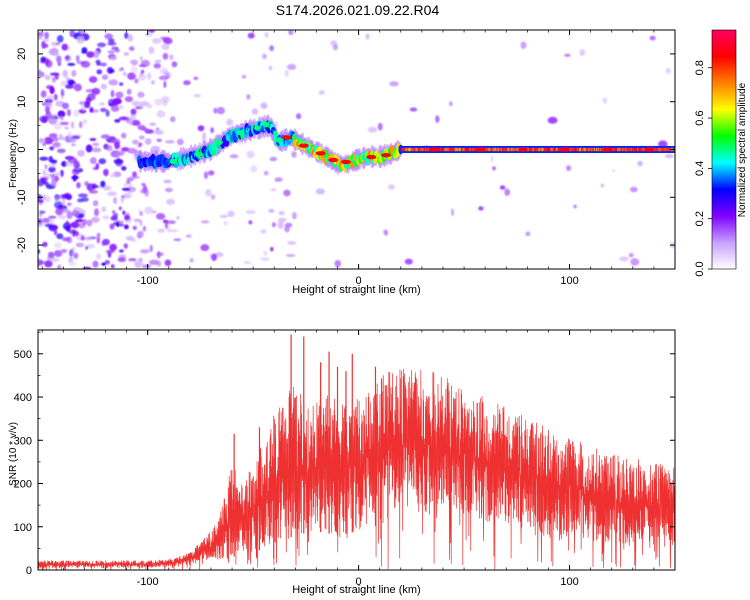 The image size is (750, 600). Describe the element at coordinates (359, 281) in the screenshot. I see `x-tick-label: 0` at that location.